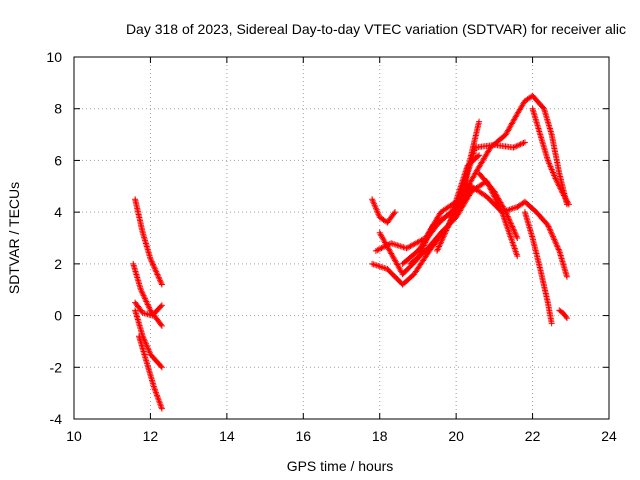 The width and height of the screenshot is (640, 480). Describe the element at coordinates (58, 264) in the screenshot. I see `y-tick-label: 2` at that location.